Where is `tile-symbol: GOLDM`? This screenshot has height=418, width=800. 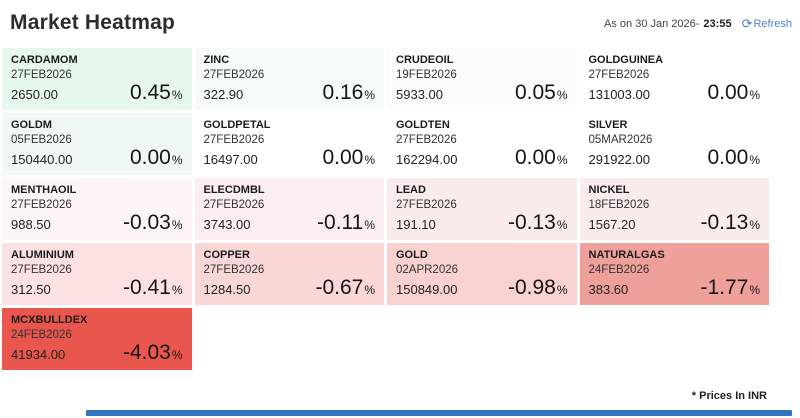
tile-symbol: GOLDM is located at coordinates (31, 125).